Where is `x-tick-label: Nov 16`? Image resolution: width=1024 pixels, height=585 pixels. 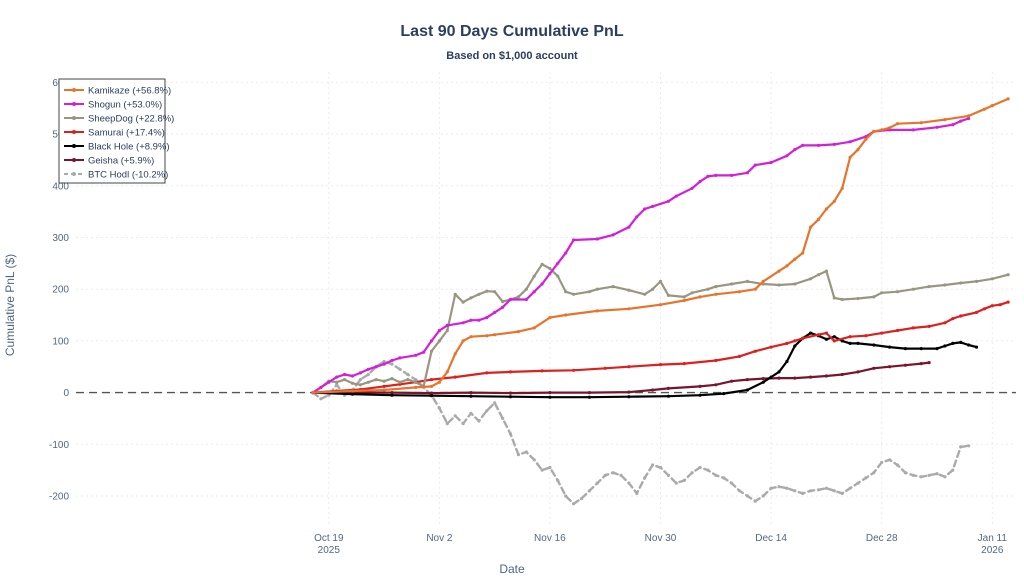 x-tick-label: Nov 16 is located at coordinates (550, 538).